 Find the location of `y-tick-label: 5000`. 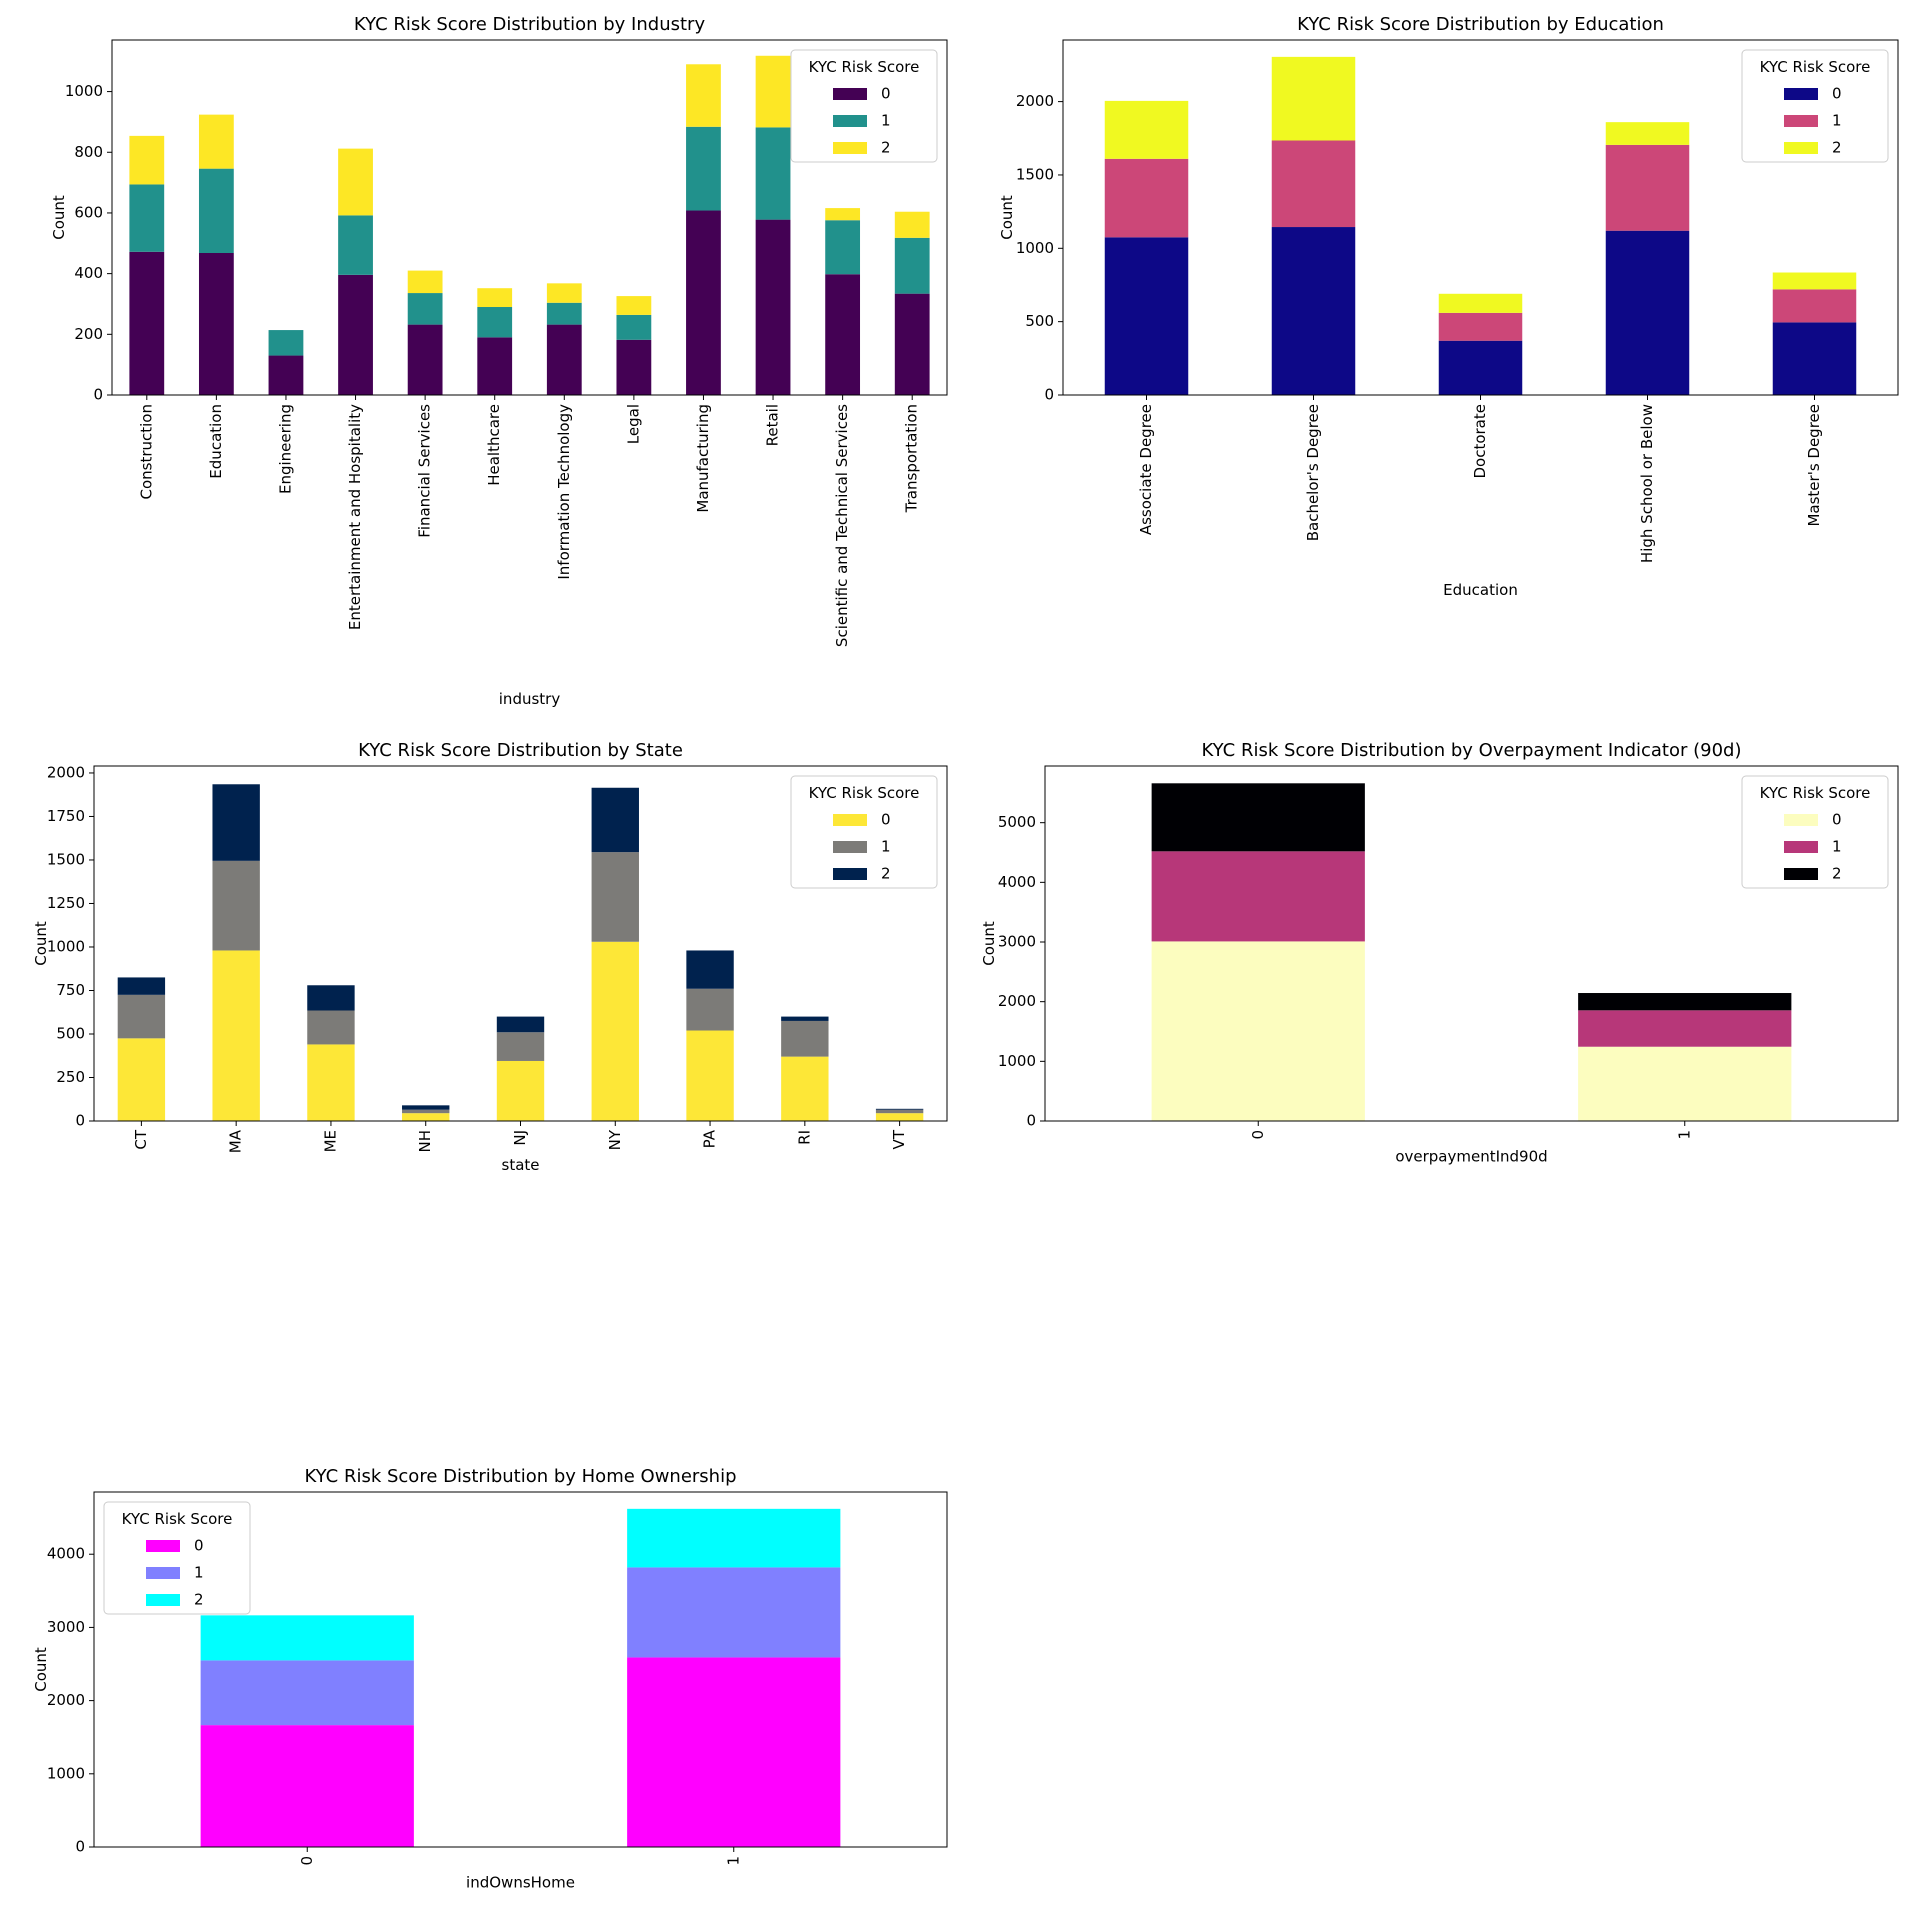

y-tick-label: 5000 is located at coordinates (1017, 822).